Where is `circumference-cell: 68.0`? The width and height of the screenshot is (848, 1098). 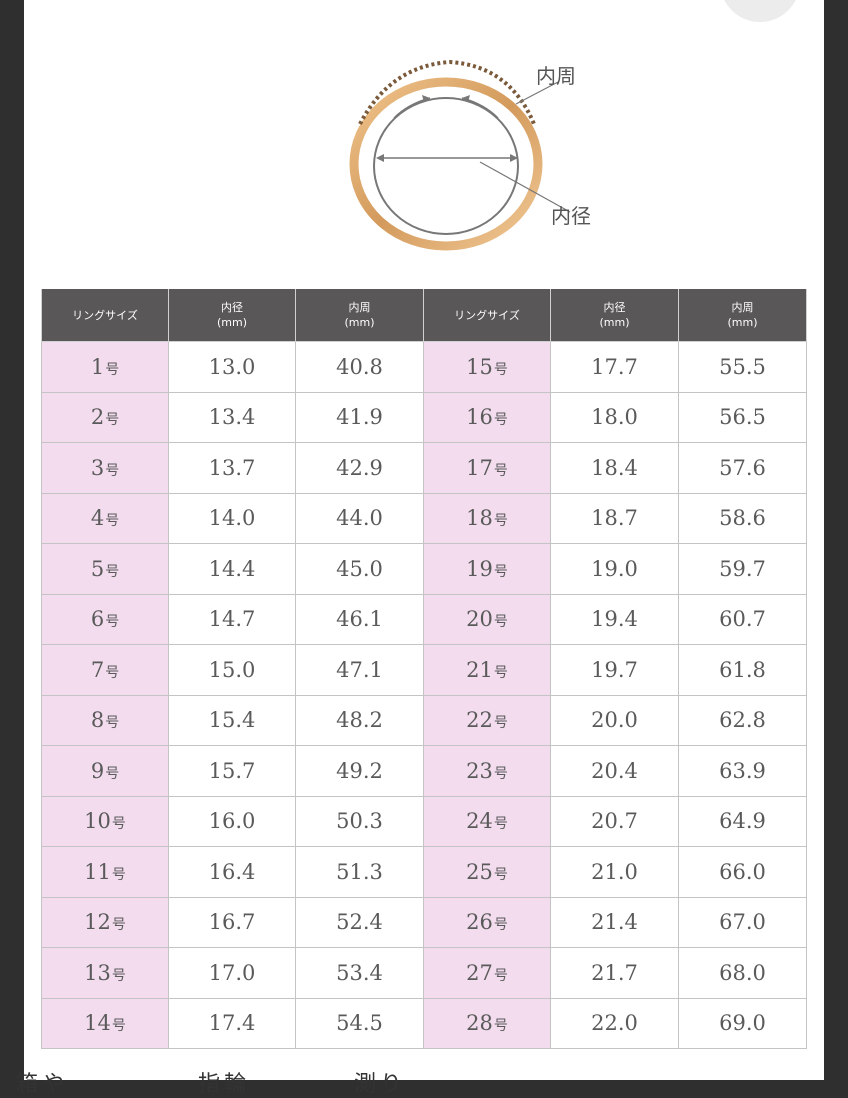
circumference-cell: 68.0 is located at coordinates (742, 973).